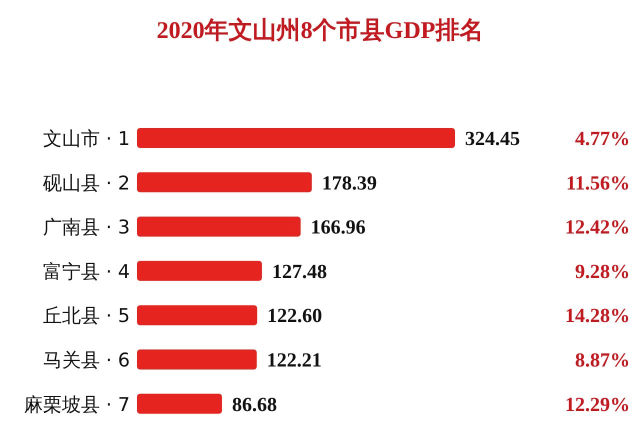 The height and width of the screenshot is (430, 640). What do you see at coordinates (86, 227) in the screenshot?
I see `y-tick-label: 广南县 · 3` at bounding box center [86, 227].